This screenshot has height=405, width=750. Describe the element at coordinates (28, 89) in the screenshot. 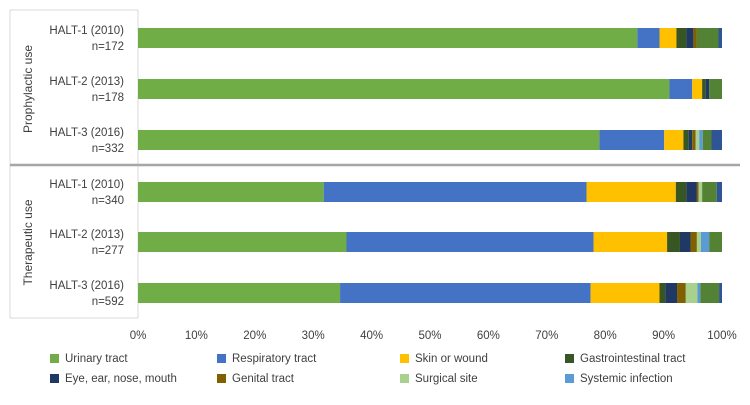

I see `group-label-prophylactic: Prophylactic use` at that location.